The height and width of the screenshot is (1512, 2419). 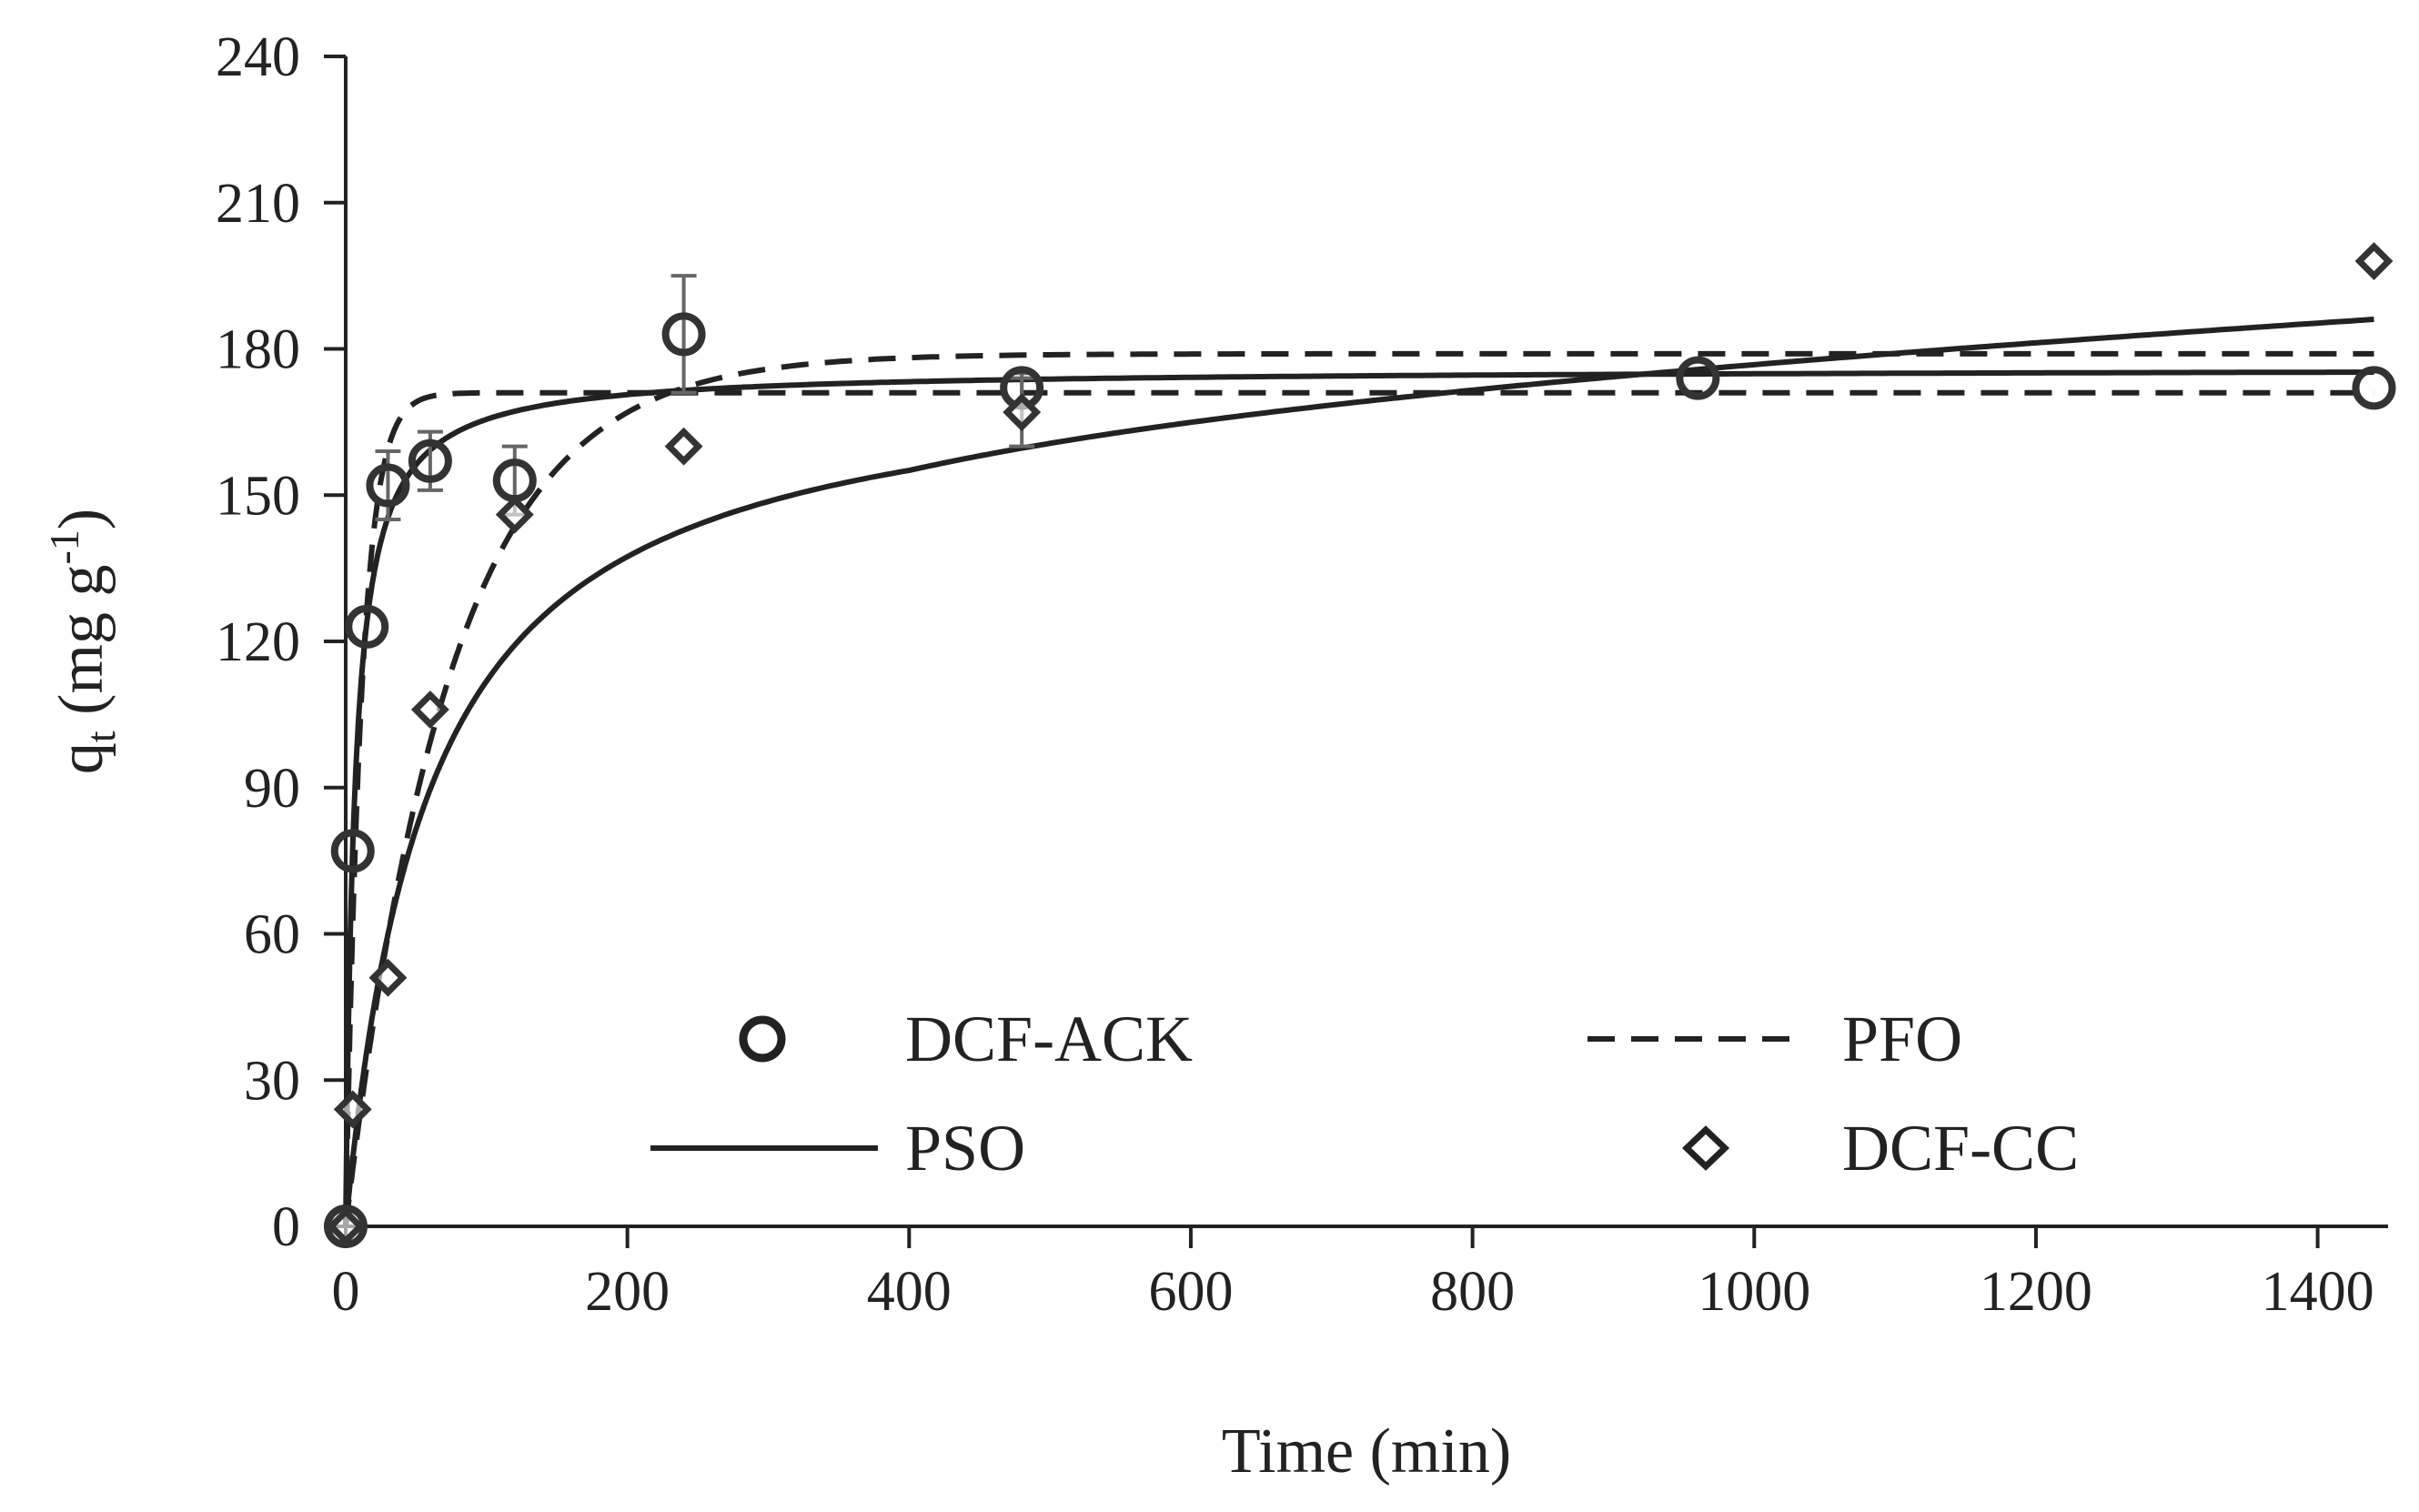 I want to click on legend-label-dcf-cc: DCF-CC, so click(x=1961, y=1148).